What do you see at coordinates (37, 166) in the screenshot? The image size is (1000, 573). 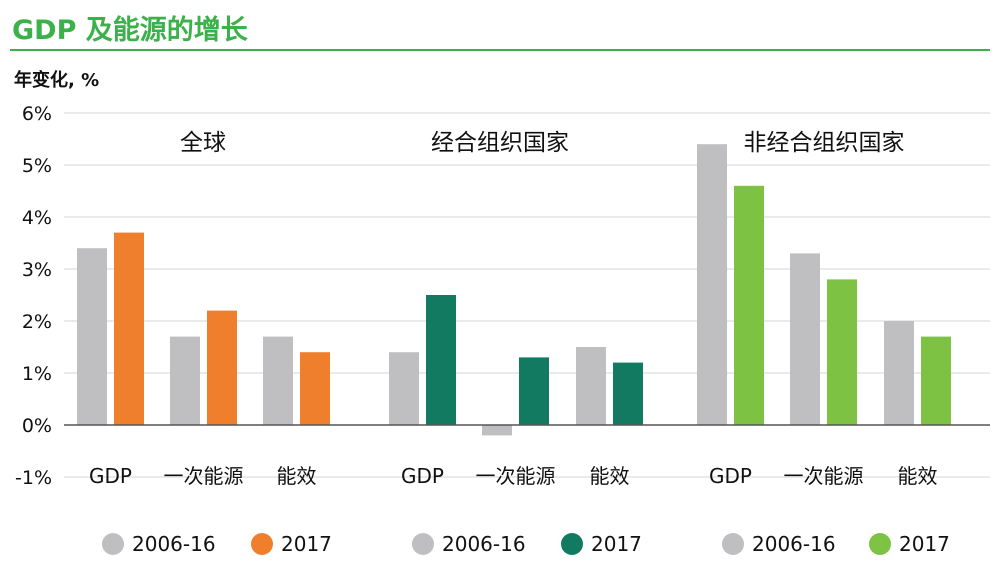 I see `y-tick-label: 5%` at bounding box center [37, 166].